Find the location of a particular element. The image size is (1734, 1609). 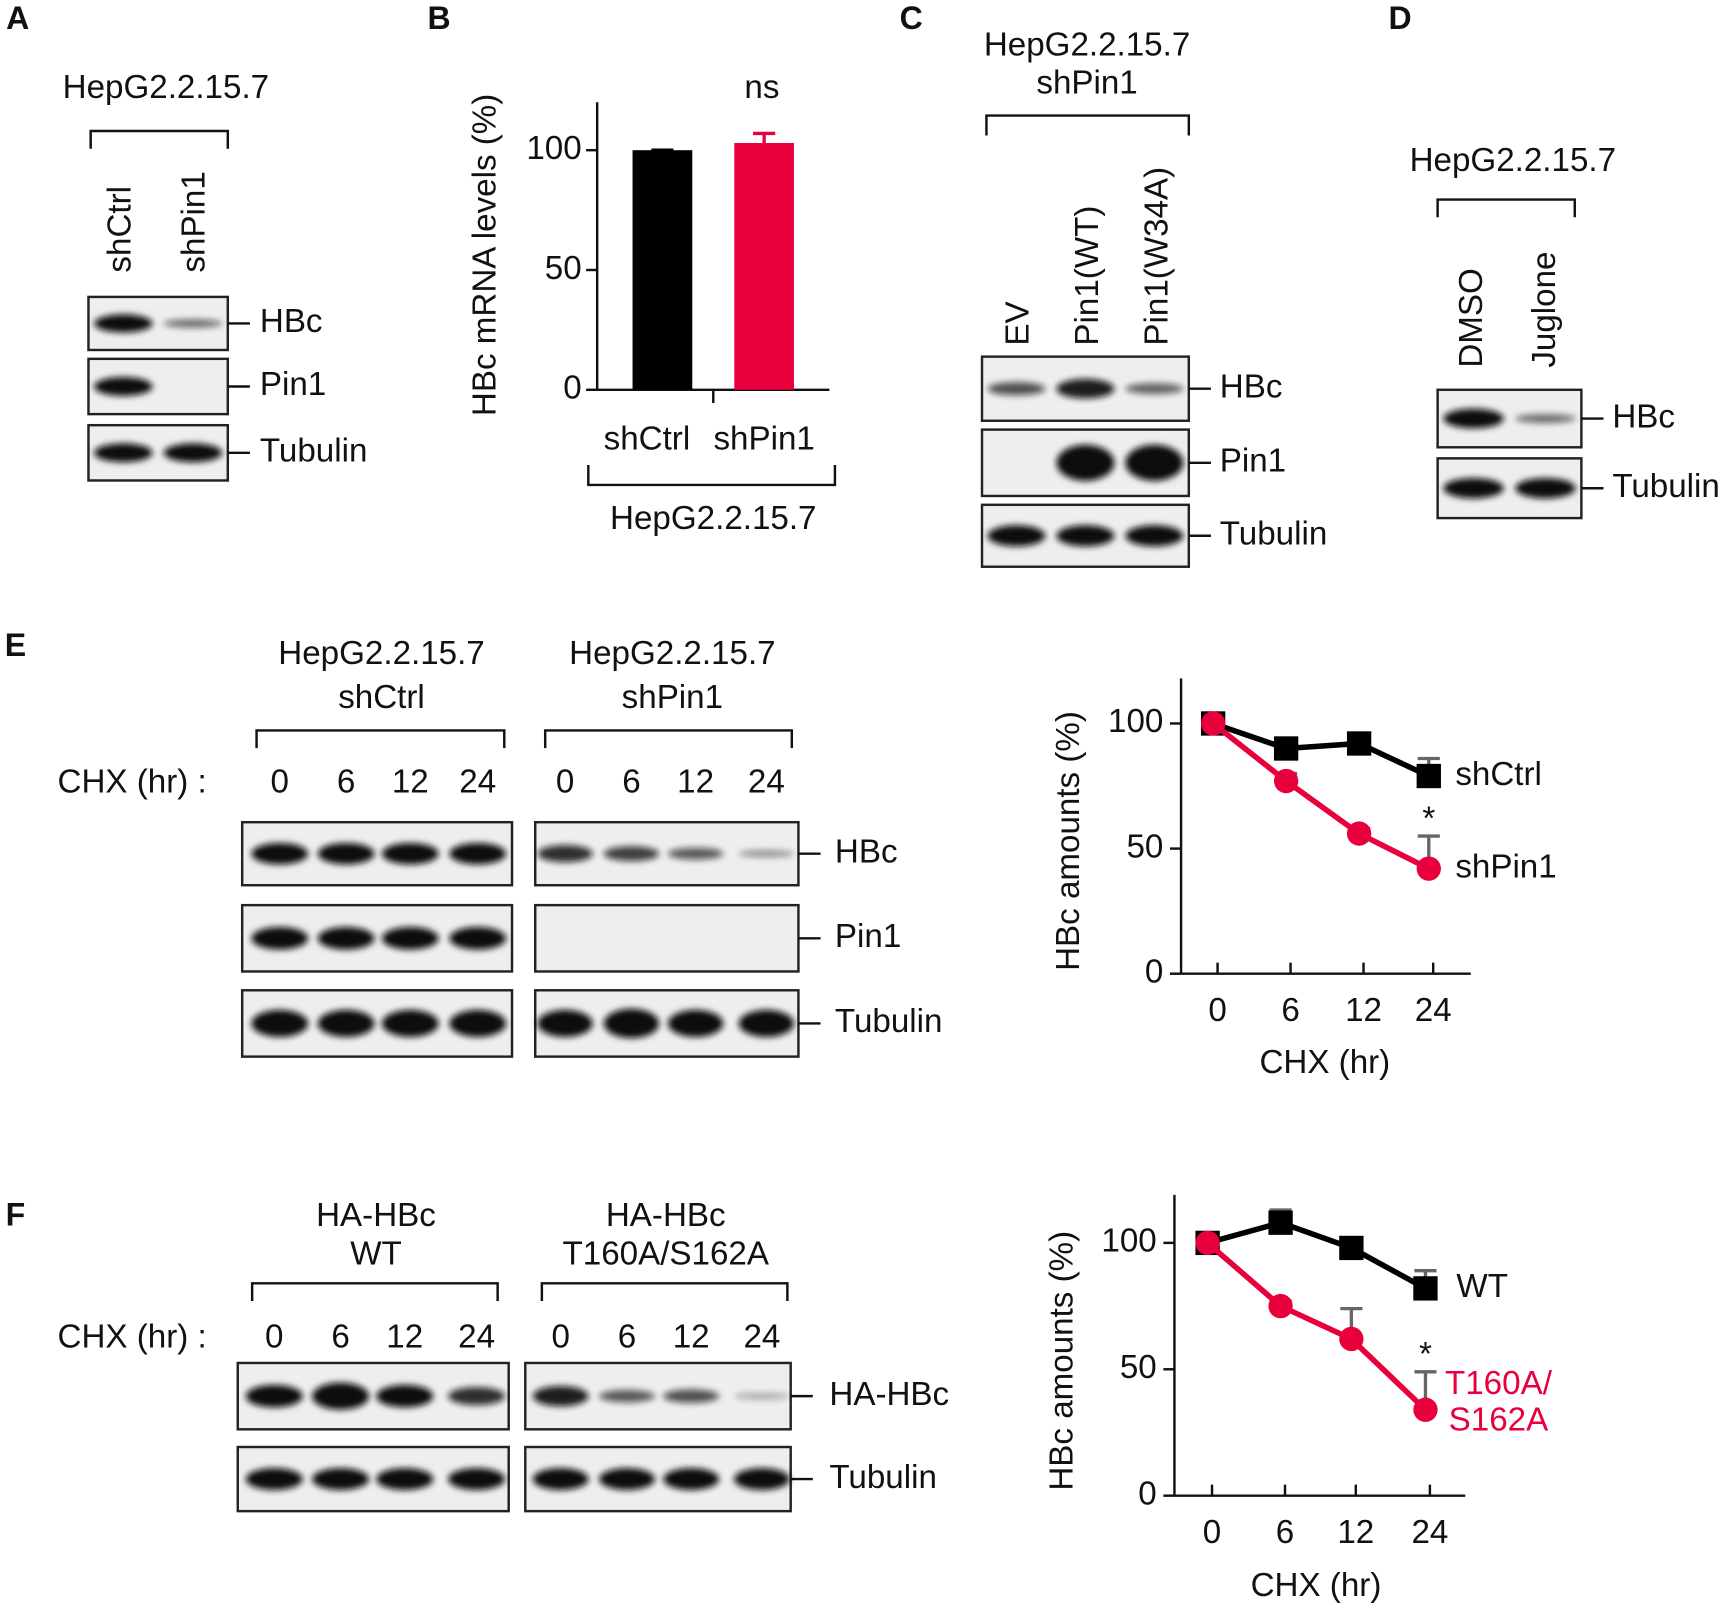

group-label: HepG2.2.15.7 is located at coordinates (713, 518).